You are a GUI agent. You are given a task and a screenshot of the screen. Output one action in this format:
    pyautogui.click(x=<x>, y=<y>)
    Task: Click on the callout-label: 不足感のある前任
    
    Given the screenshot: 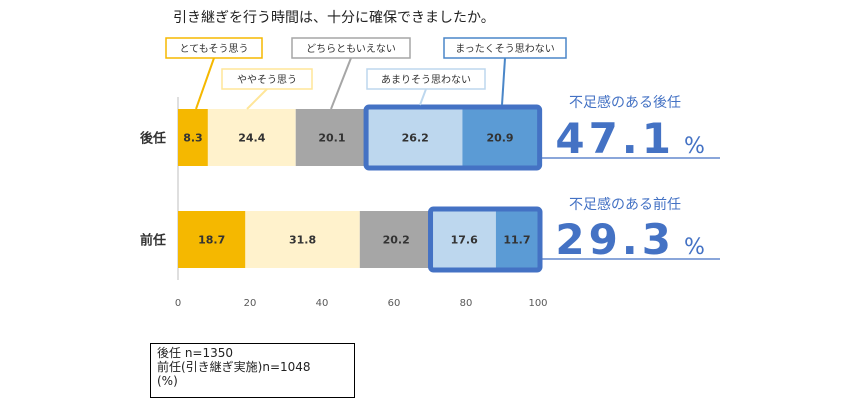 What is the action you would take?
    pyautogui.click(x=625, y=204)
    